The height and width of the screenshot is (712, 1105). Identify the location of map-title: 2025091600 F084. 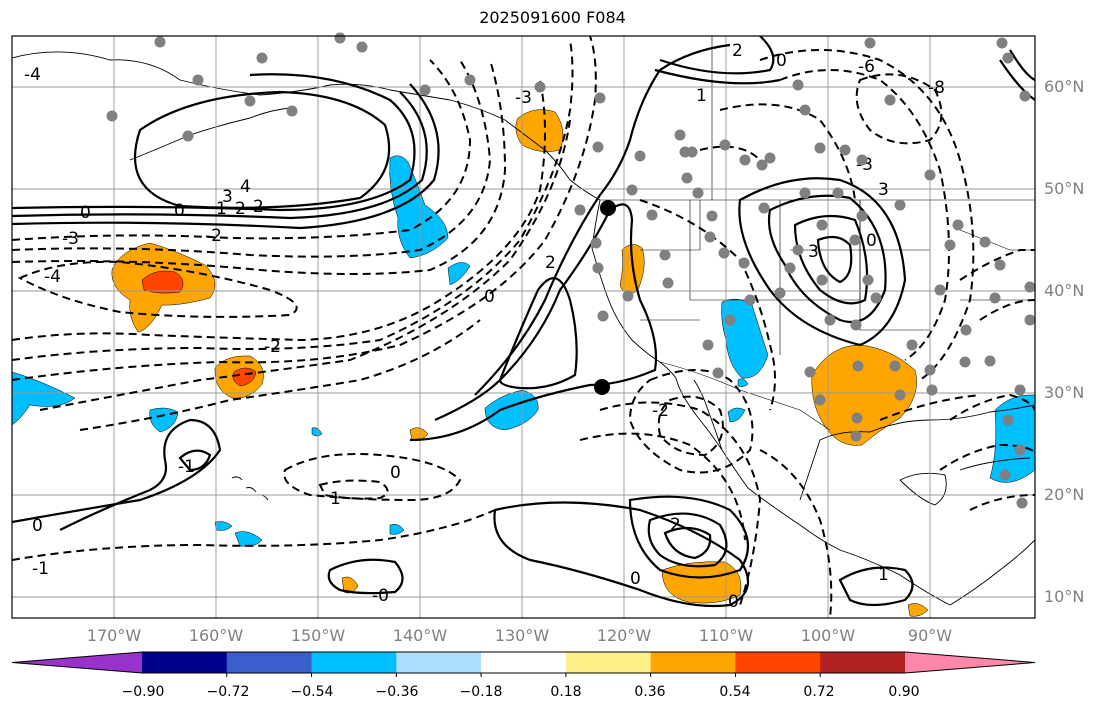
(552, 17).